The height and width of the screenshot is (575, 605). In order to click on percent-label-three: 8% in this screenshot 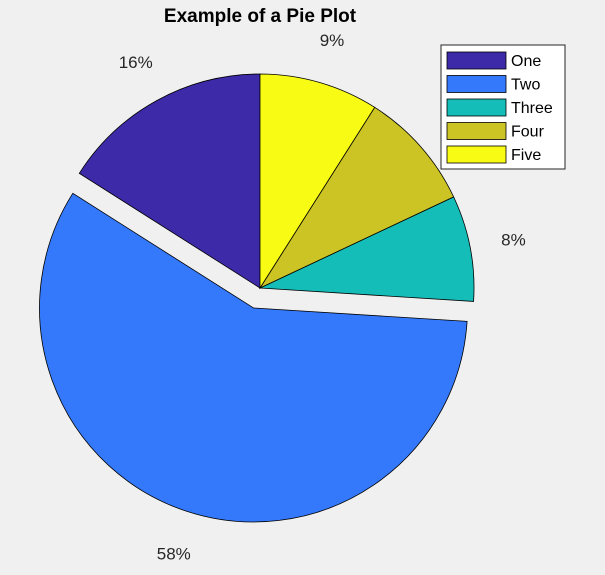, I will do `click(513, 240)`.